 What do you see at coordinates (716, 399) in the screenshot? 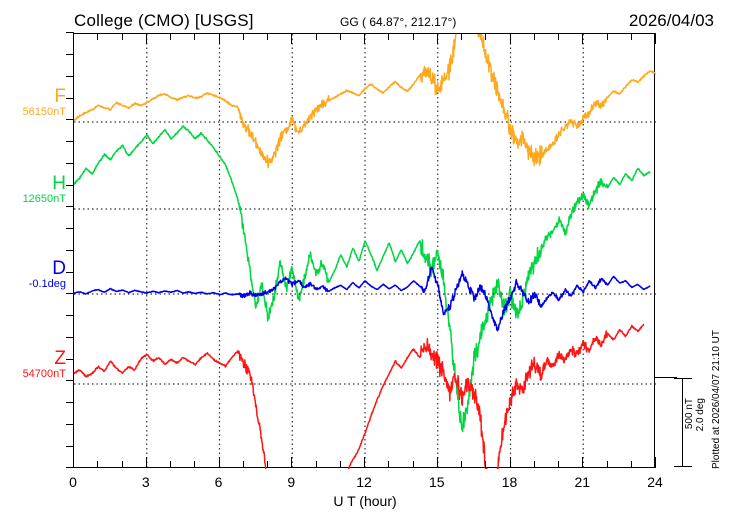
I see `plotted-timestamp: Plotted at 2026/04/07 21:10 UT` at bounding box center [716, 399].